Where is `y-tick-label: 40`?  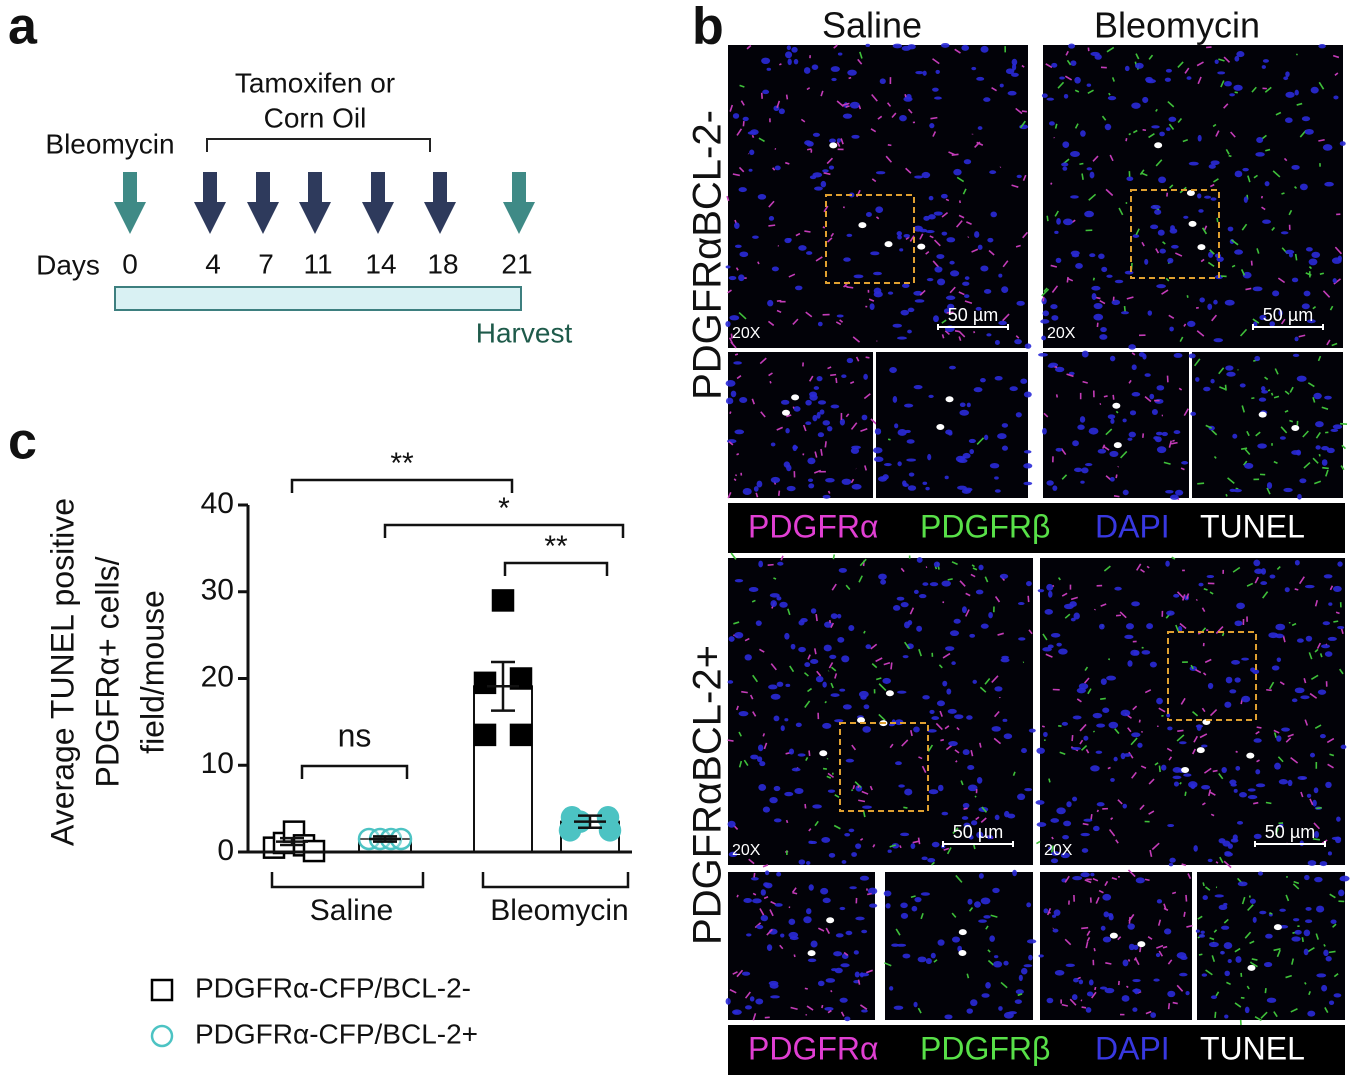
y-tick-label: 40 is located at coordinates (217, 503).